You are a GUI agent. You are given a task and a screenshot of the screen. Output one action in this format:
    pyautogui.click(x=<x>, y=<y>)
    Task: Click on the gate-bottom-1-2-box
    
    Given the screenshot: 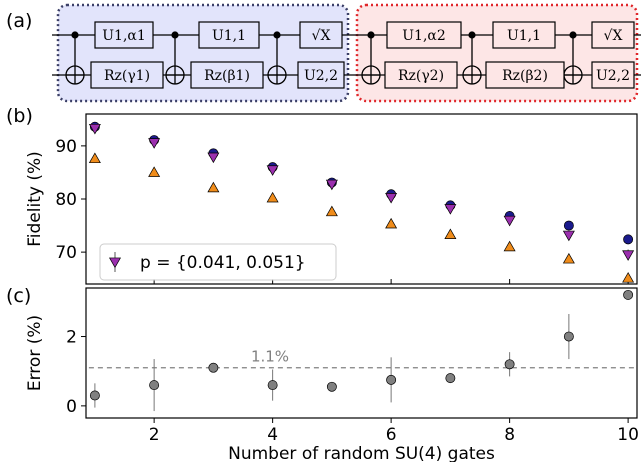 What is the action you would take?
    pyautogui.click(x=227, y=75)
    